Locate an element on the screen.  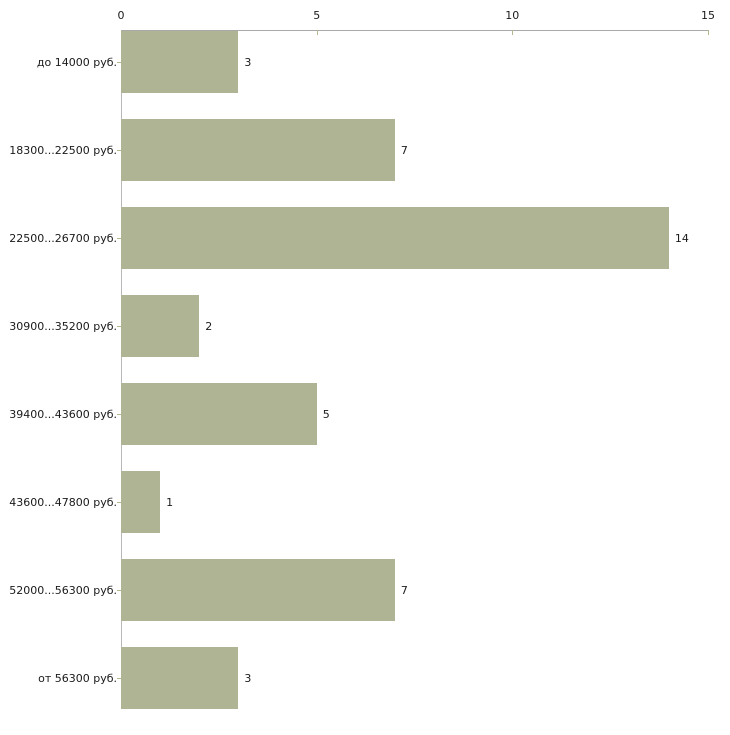
bar-row: 18300...22500 руб. 7 is located at coordinates (358, 163).